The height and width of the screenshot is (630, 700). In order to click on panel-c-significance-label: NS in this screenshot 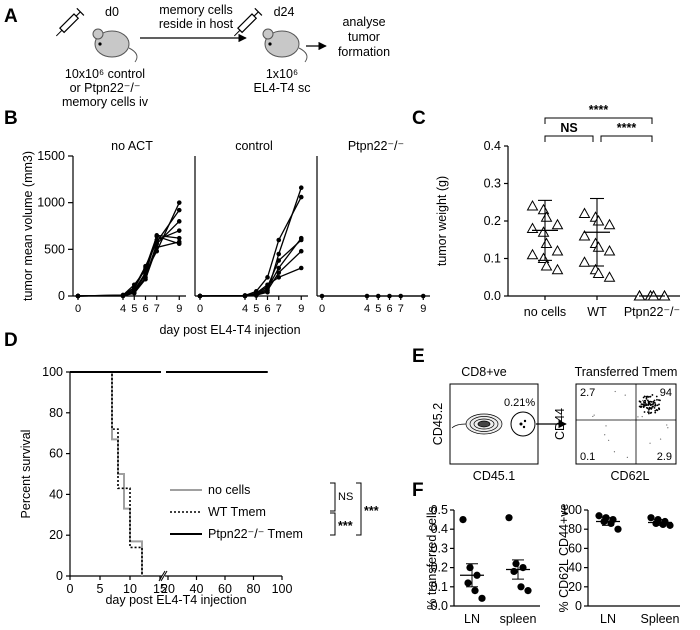, I will do `click(568, 128)`.